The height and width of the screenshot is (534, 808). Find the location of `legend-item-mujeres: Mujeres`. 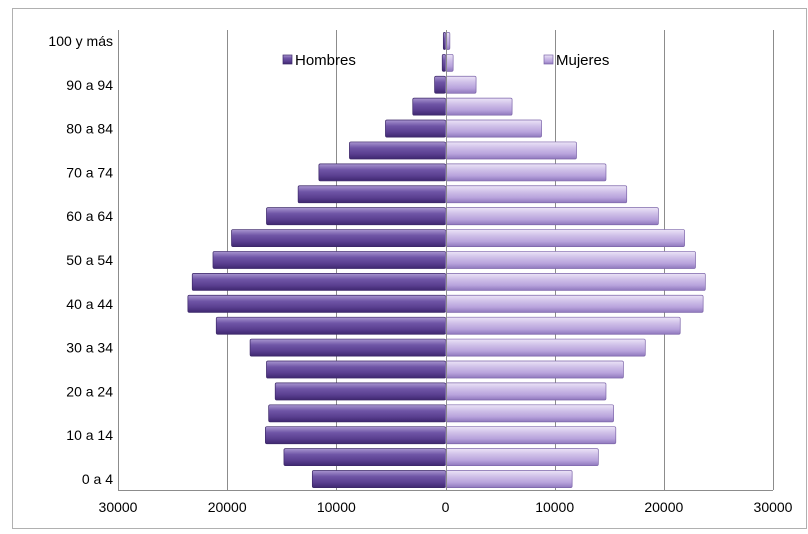

legend-item-mujeres: Mujeres is located at coordinates (576, 60).